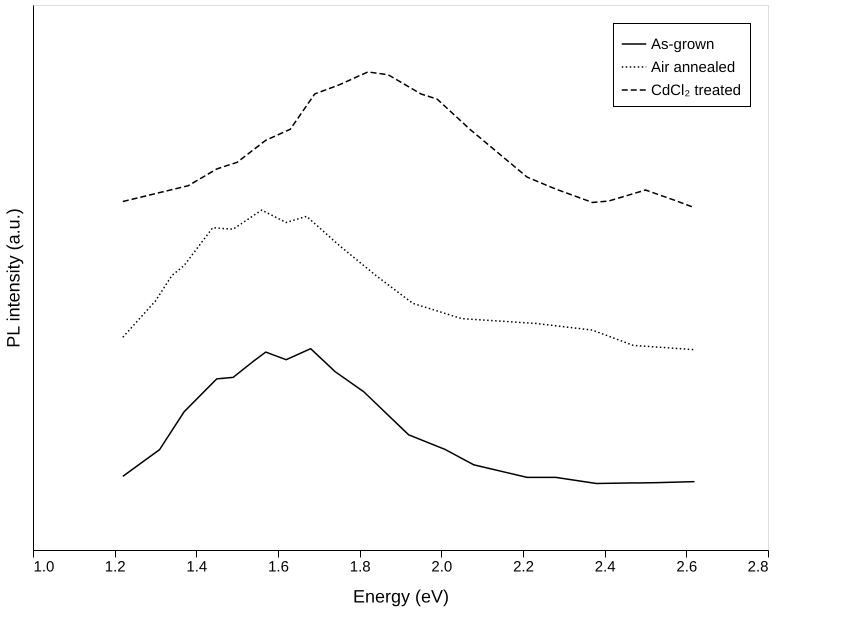 The image size is (844, 641). What do you see at coordinates (758, 567) in the screenshot?
I see `x-tick-label: 2.8` at bounding box center [758, 567].